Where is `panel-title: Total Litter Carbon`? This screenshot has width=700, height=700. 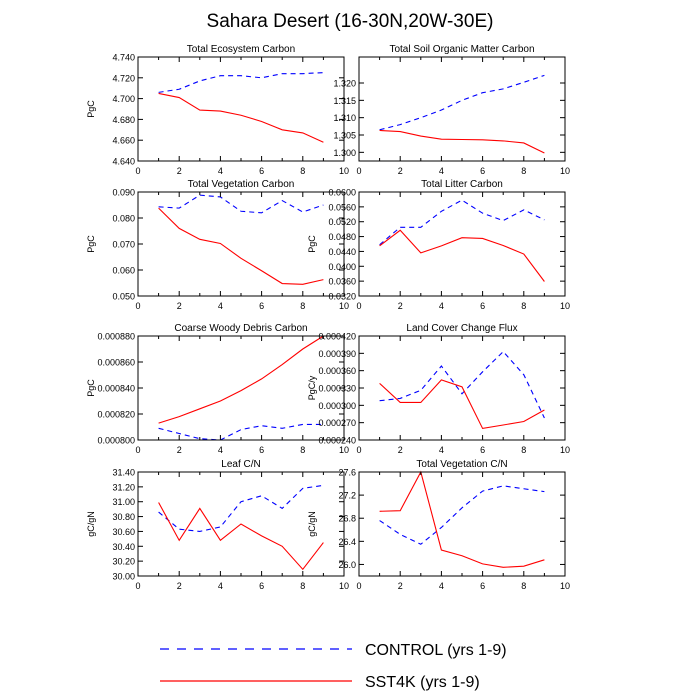 panel-title: Total Litter Carbon is located at coordinates (462, 184).